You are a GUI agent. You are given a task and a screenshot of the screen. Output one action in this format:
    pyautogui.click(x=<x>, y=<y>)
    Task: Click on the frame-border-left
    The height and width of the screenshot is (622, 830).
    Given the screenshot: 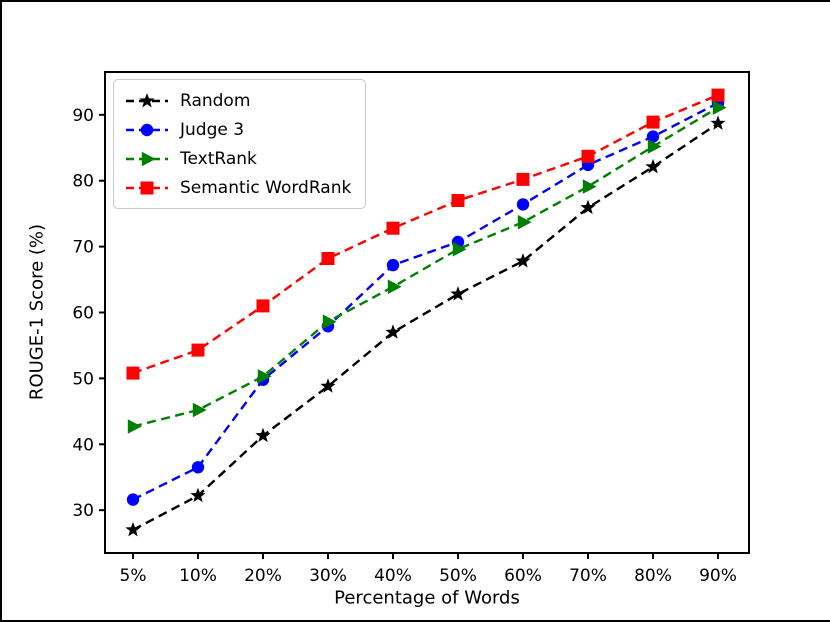 What is the action you would take?
    pyautogui.click(x=1, y=311)
    